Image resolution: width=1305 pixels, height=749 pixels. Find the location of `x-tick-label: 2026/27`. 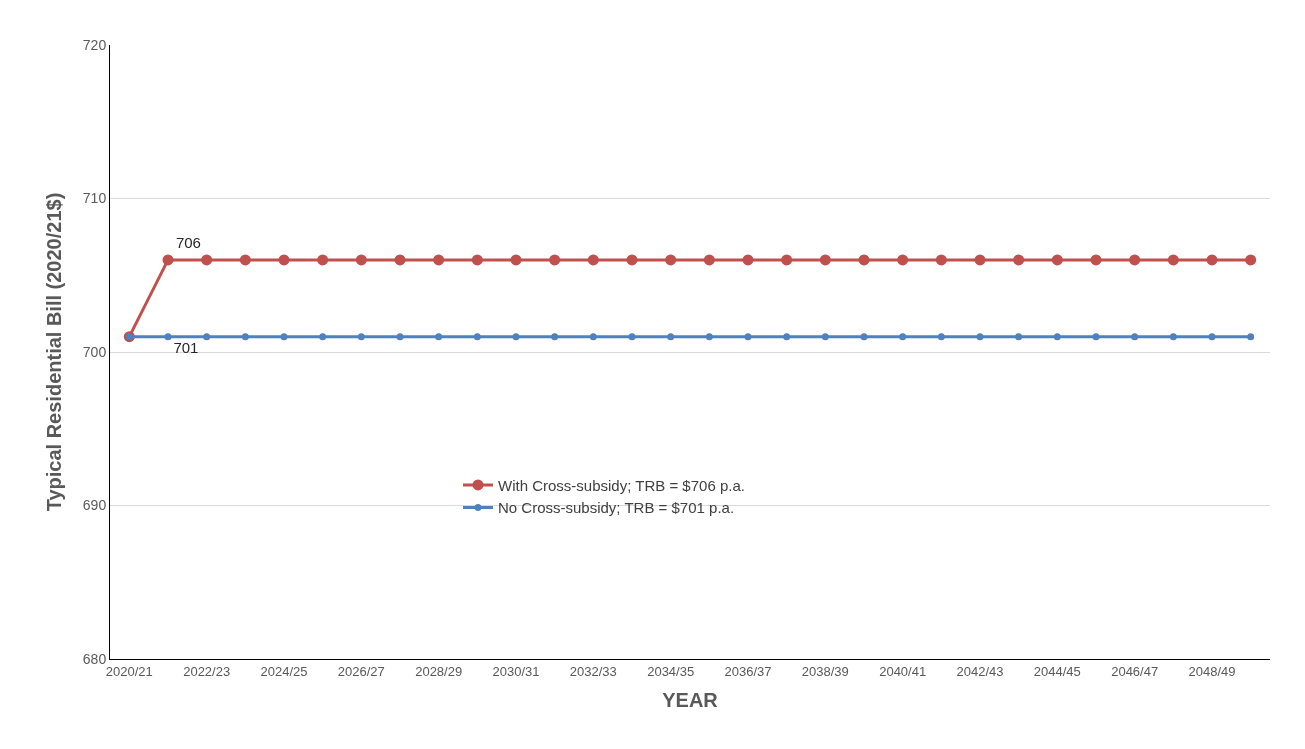

x-tick-label: 2026/27 is located at coordinates (361, 671).